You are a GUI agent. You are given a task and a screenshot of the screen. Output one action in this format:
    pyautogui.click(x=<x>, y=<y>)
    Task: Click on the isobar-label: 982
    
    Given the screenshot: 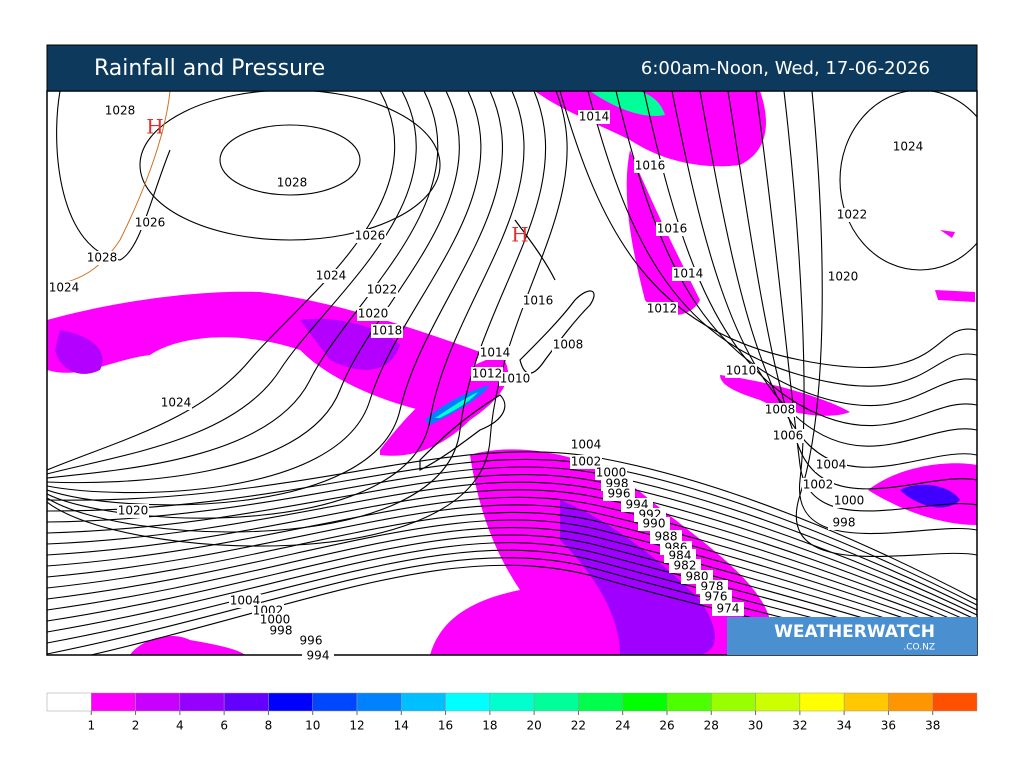 What is the action you would take?
    pyautogui.click(x=685, y=566)
    